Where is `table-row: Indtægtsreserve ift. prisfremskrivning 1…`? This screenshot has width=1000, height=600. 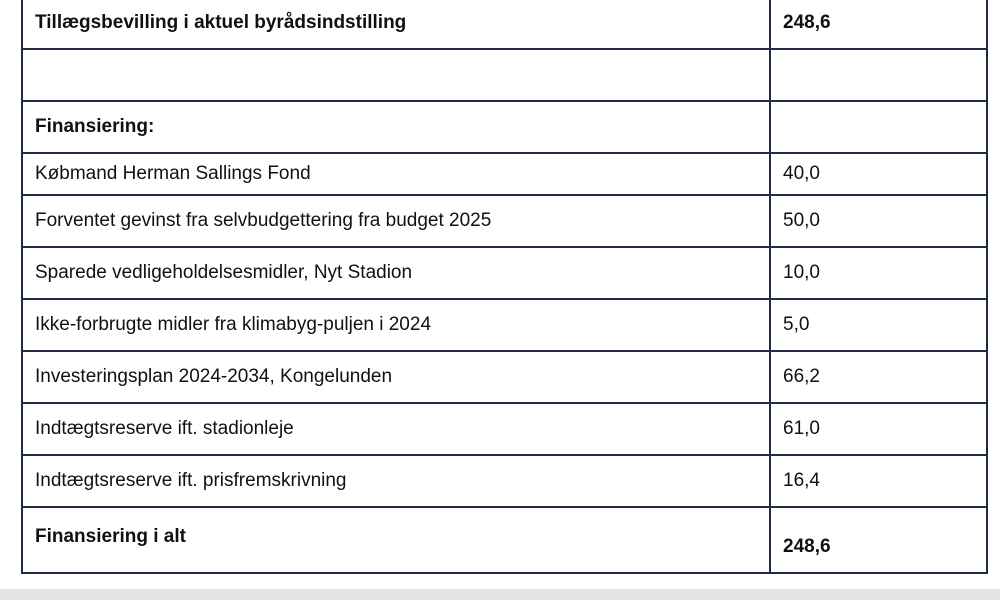
table-row: Indtægtsreserve ift. prisfremskrivning 1… is located at coordinates (504, 481).